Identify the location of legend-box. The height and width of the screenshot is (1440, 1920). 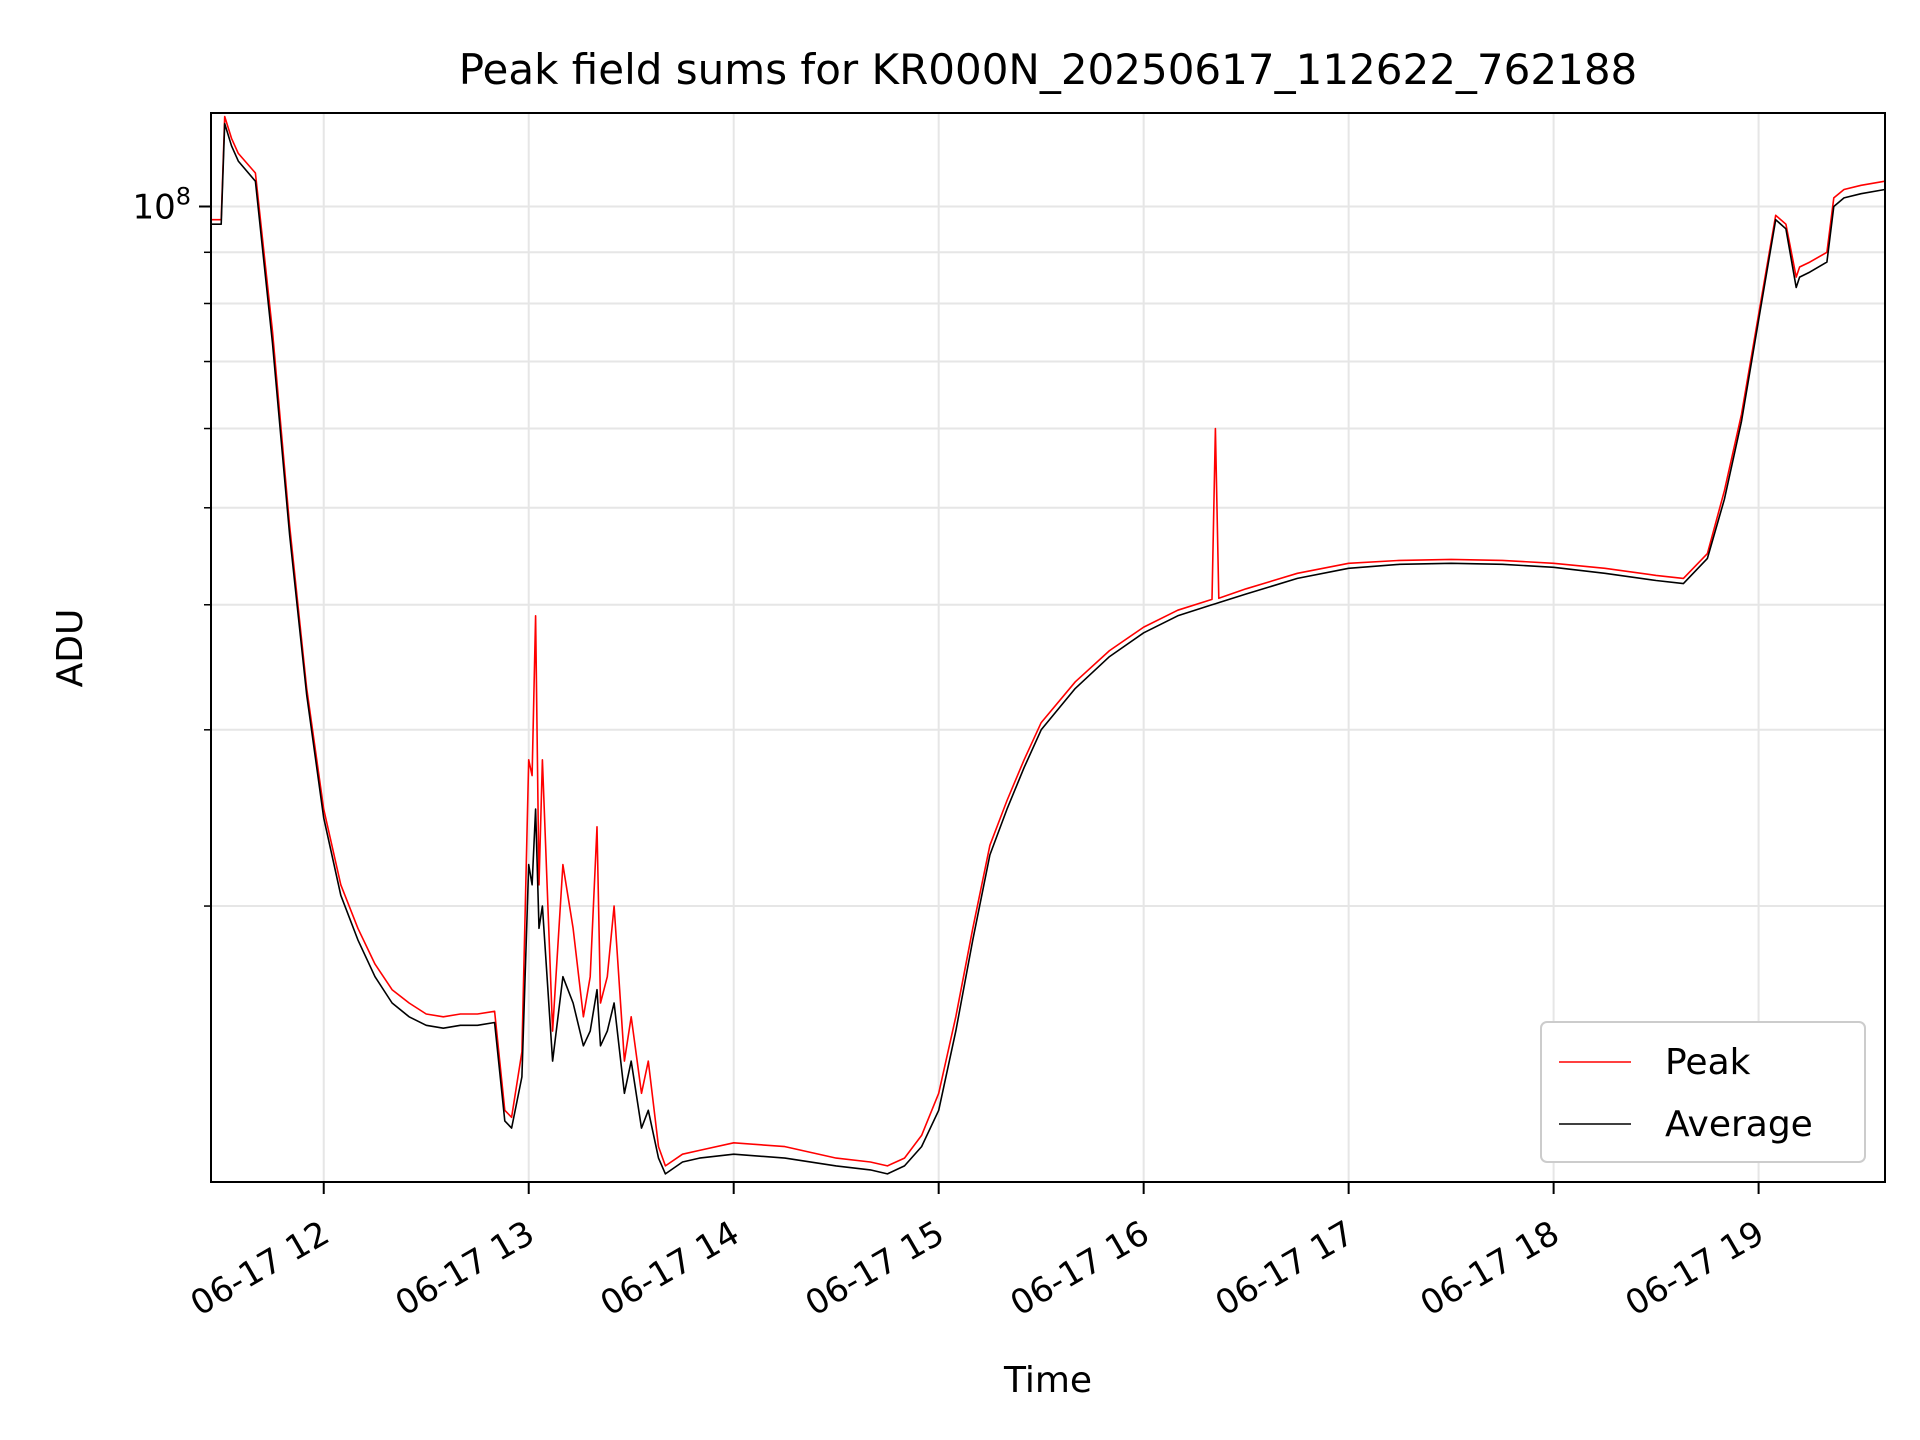
(1703, 1092).